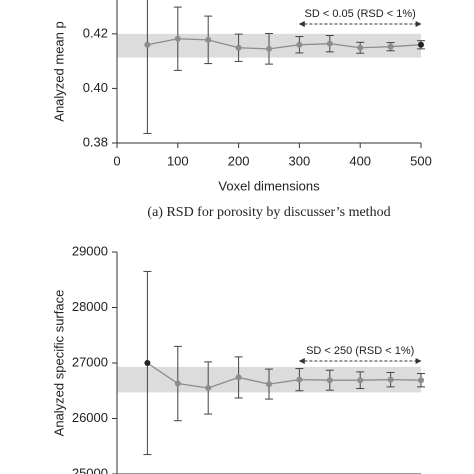  What do you see at coordinates (95, 141) in the screenshot?
I see `y-tick-label: 0.38` at bounding box center [95, 141].